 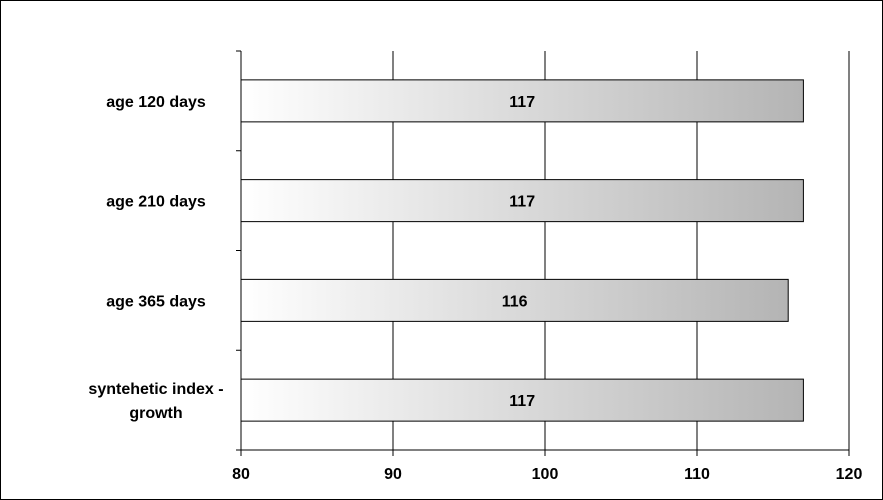 I want to click on data-label-4: 117, so click(x=522, y=401).